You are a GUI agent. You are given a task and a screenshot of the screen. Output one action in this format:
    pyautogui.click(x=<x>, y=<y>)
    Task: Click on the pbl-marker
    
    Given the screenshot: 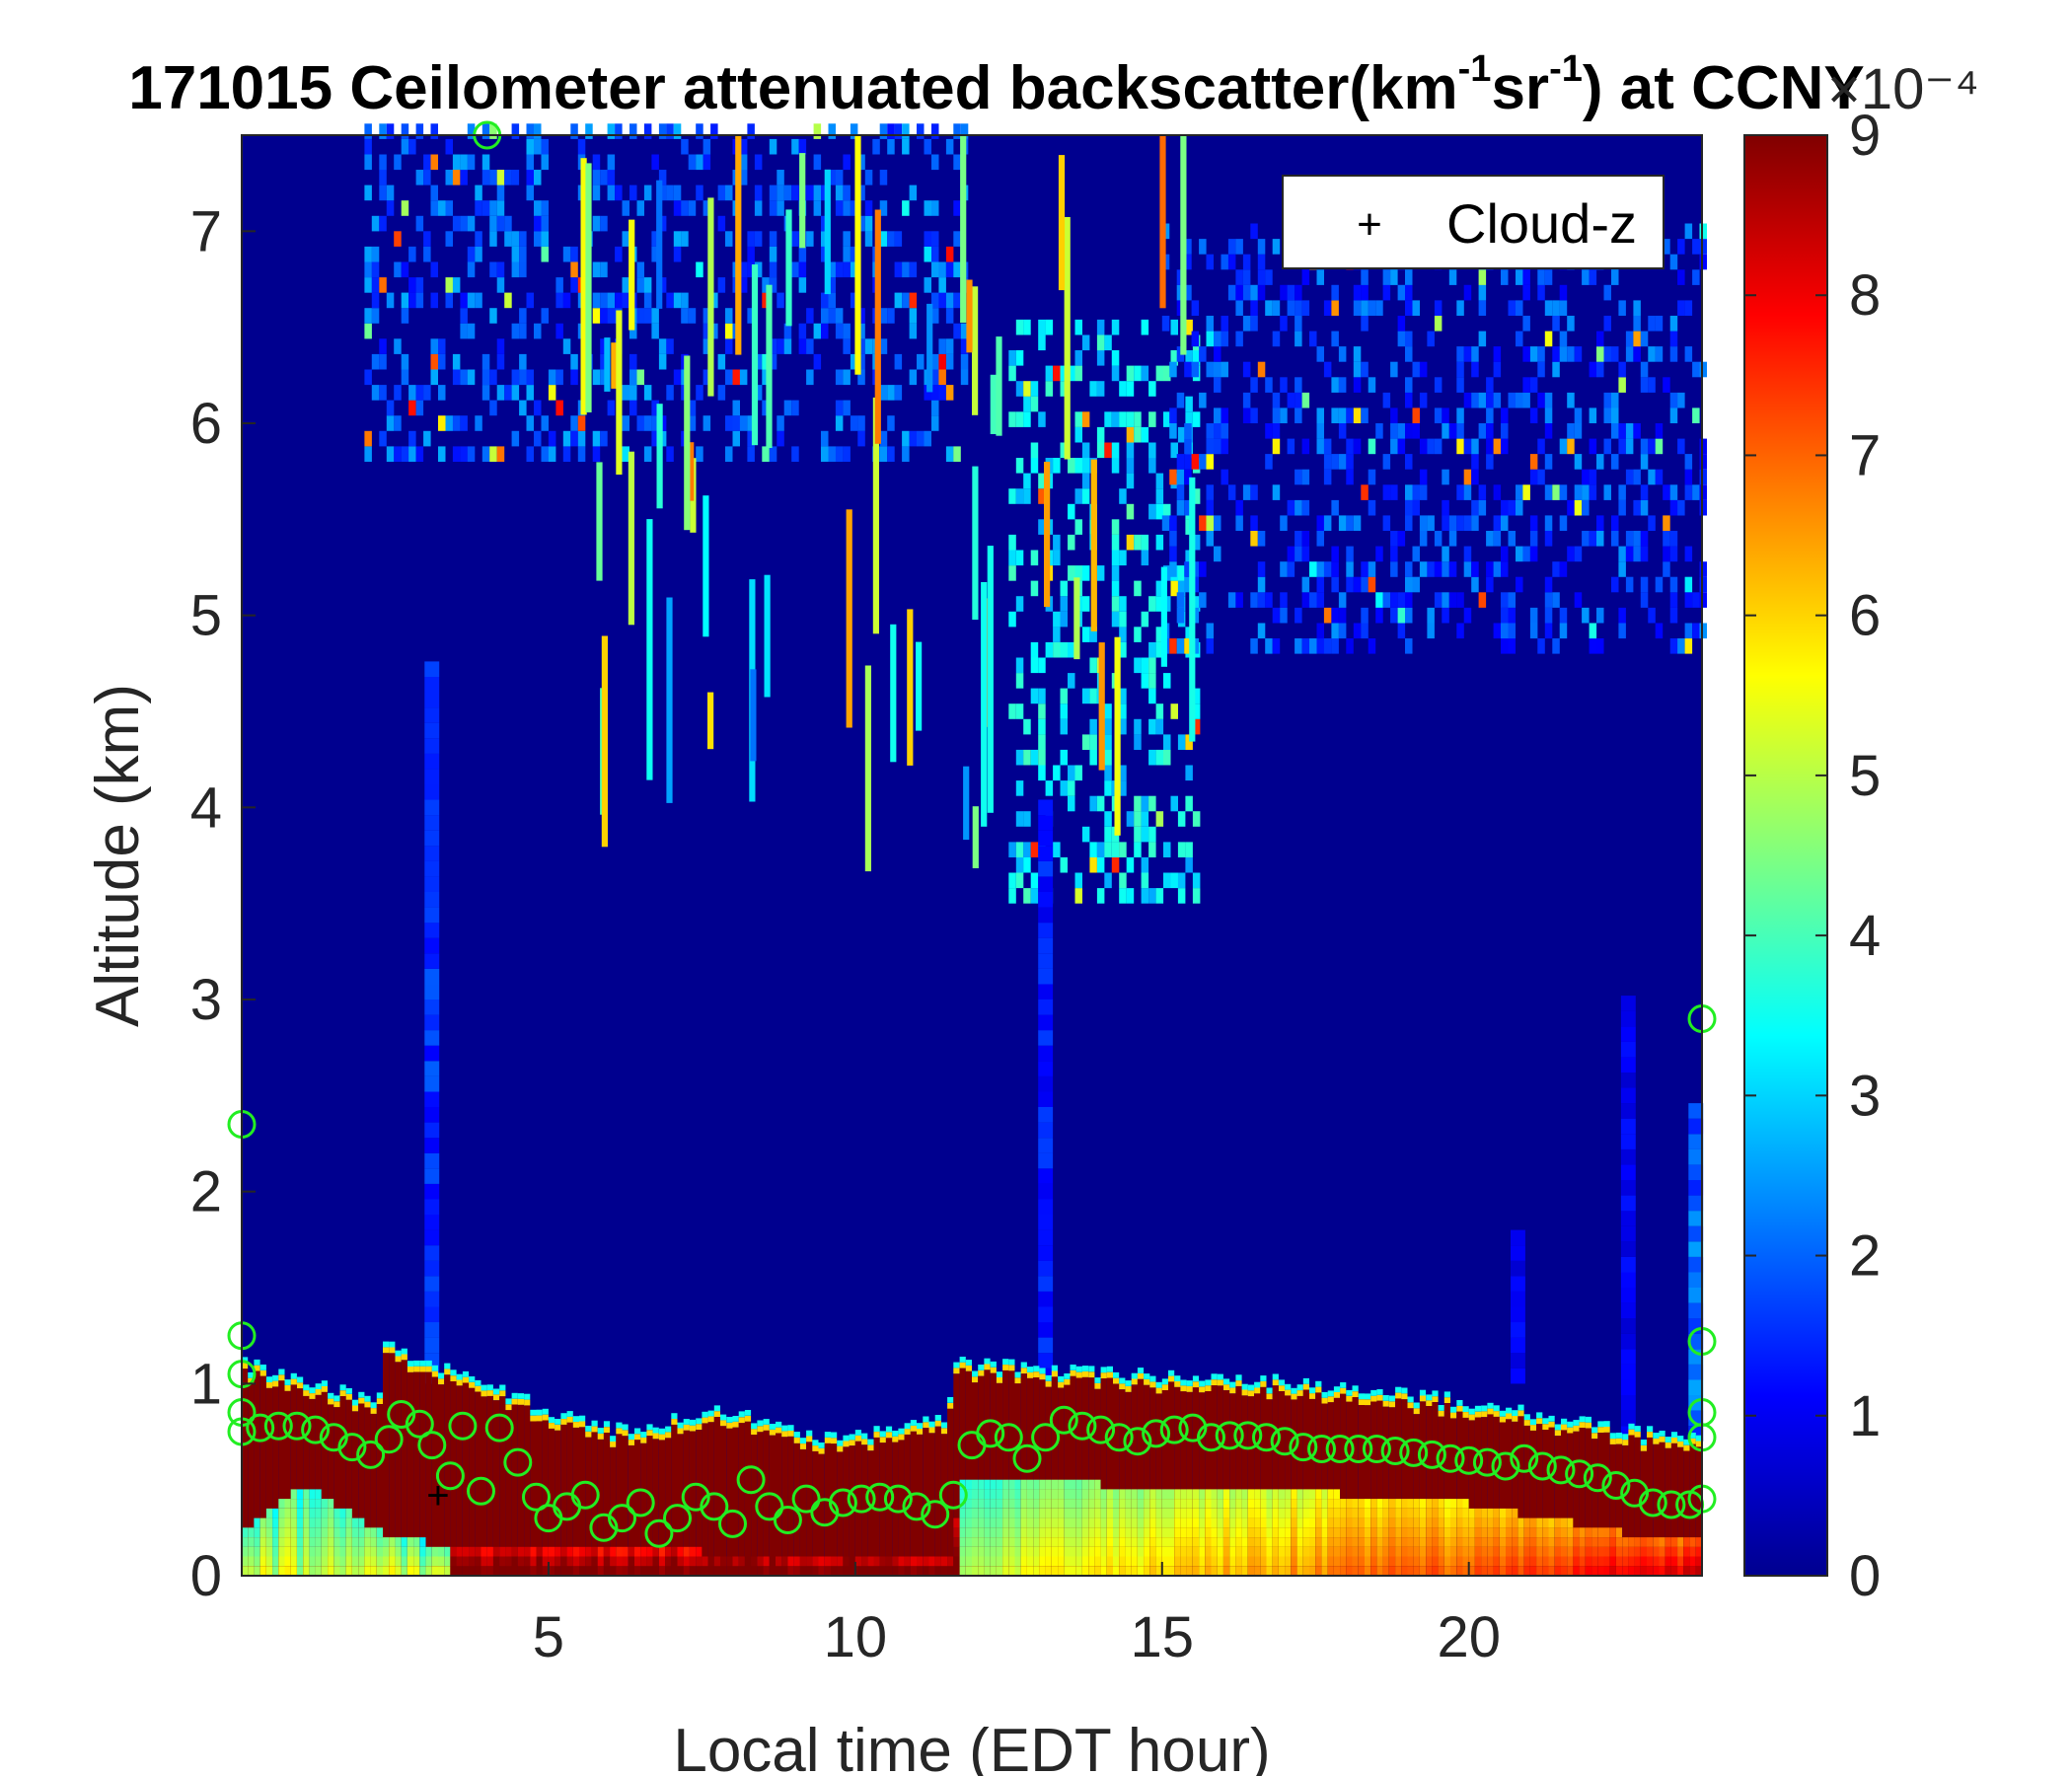 What is the action you would take?
    pyautogui.click(x=1174, y=1430)
    